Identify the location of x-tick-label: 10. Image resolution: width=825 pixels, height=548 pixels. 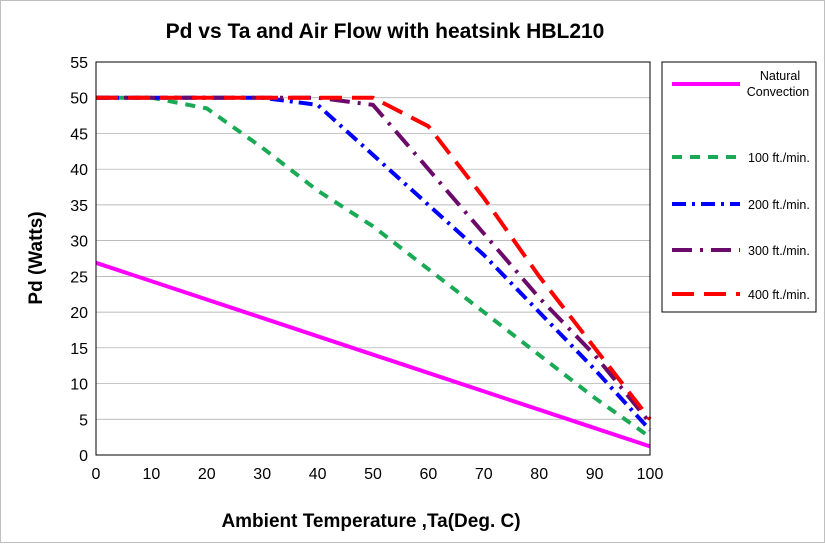
(152, 474).